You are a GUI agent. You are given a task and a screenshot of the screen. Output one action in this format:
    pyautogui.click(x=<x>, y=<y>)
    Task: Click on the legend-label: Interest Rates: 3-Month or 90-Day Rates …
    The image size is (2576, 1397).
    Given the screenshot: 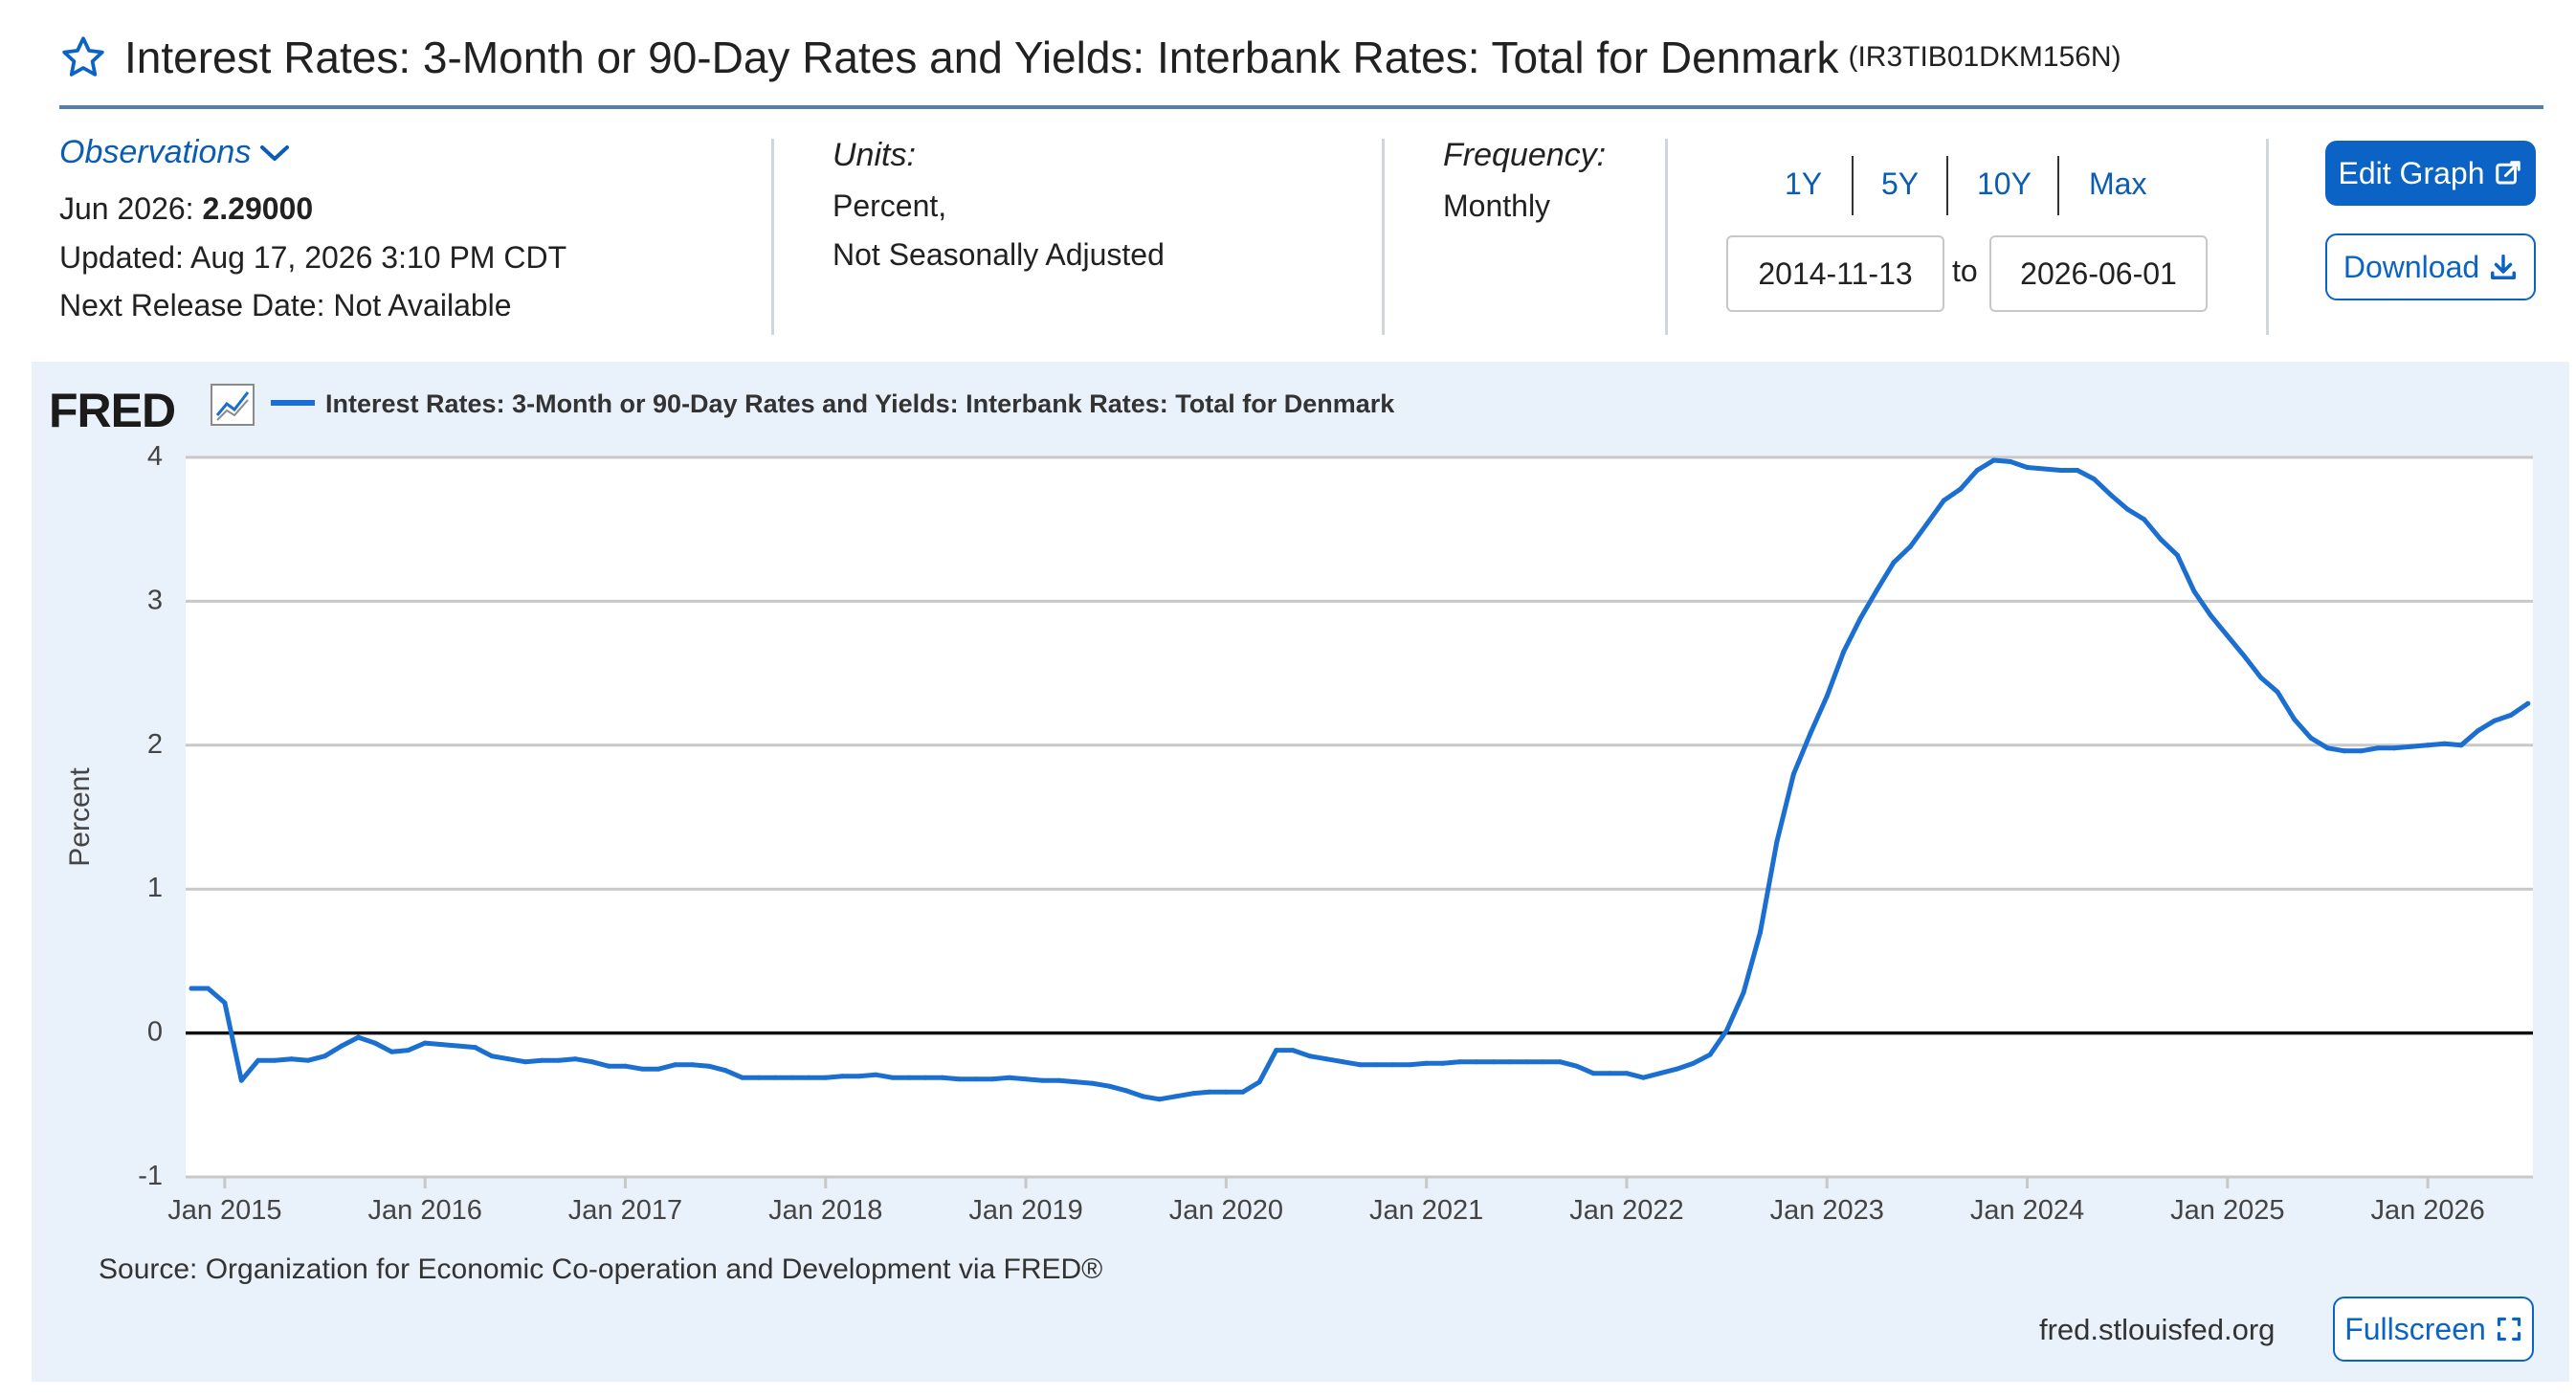 What is the action you would take?
    pyautogui.click(x=860, y=403)
    